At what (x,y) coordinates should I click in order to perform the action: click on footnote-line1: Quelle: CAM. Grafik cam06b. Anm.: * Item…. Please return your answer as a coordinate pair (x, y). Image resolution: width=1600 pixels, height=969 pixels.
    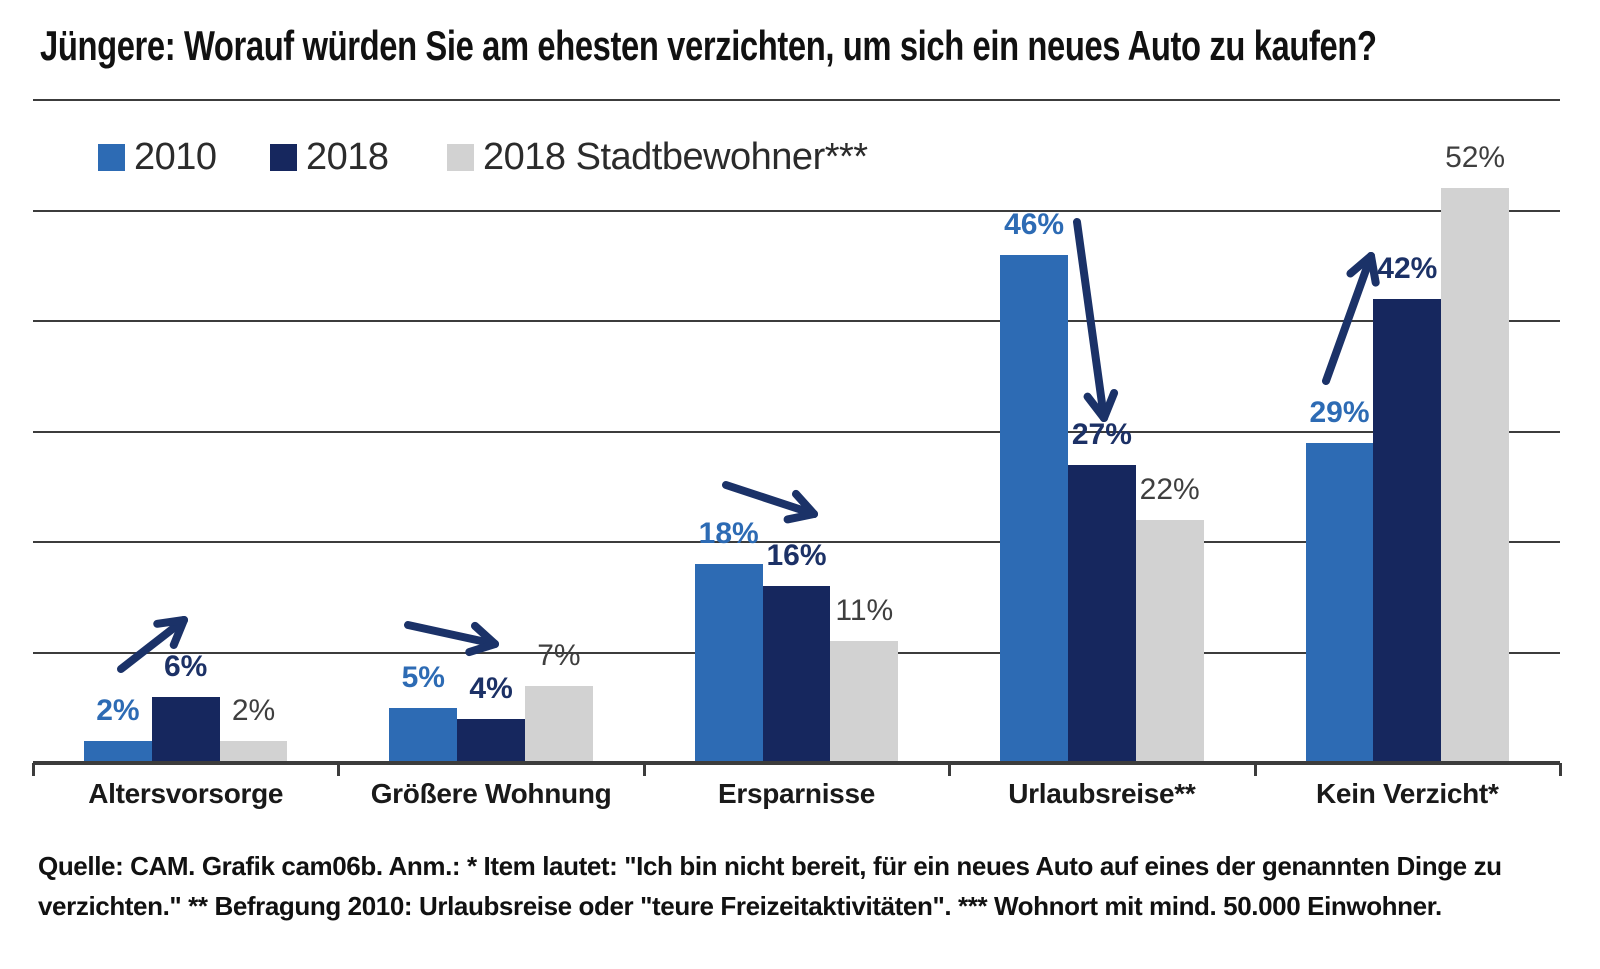
    Looking at the image, I should click on (770, 866).